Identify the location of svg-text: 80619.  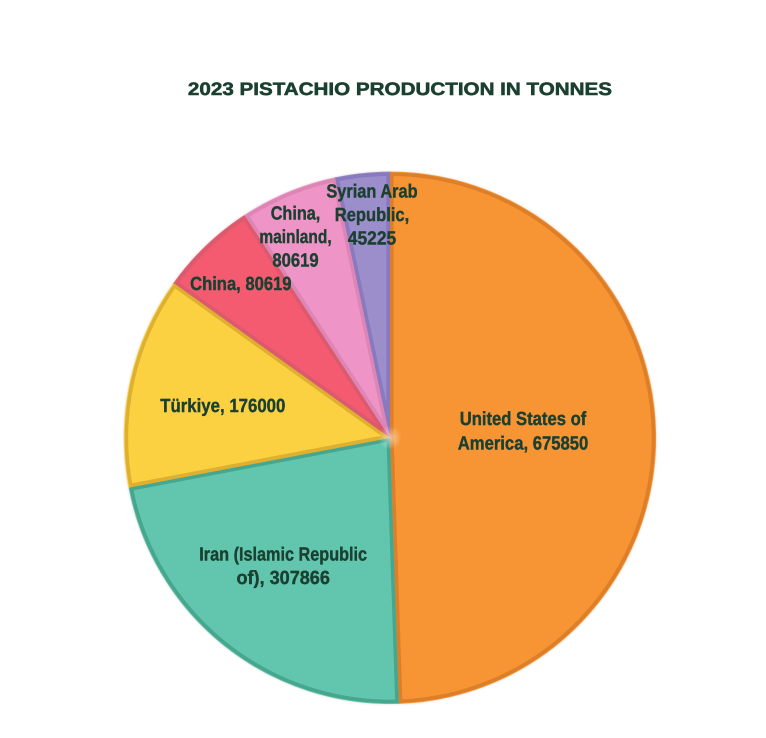
(295, 261).